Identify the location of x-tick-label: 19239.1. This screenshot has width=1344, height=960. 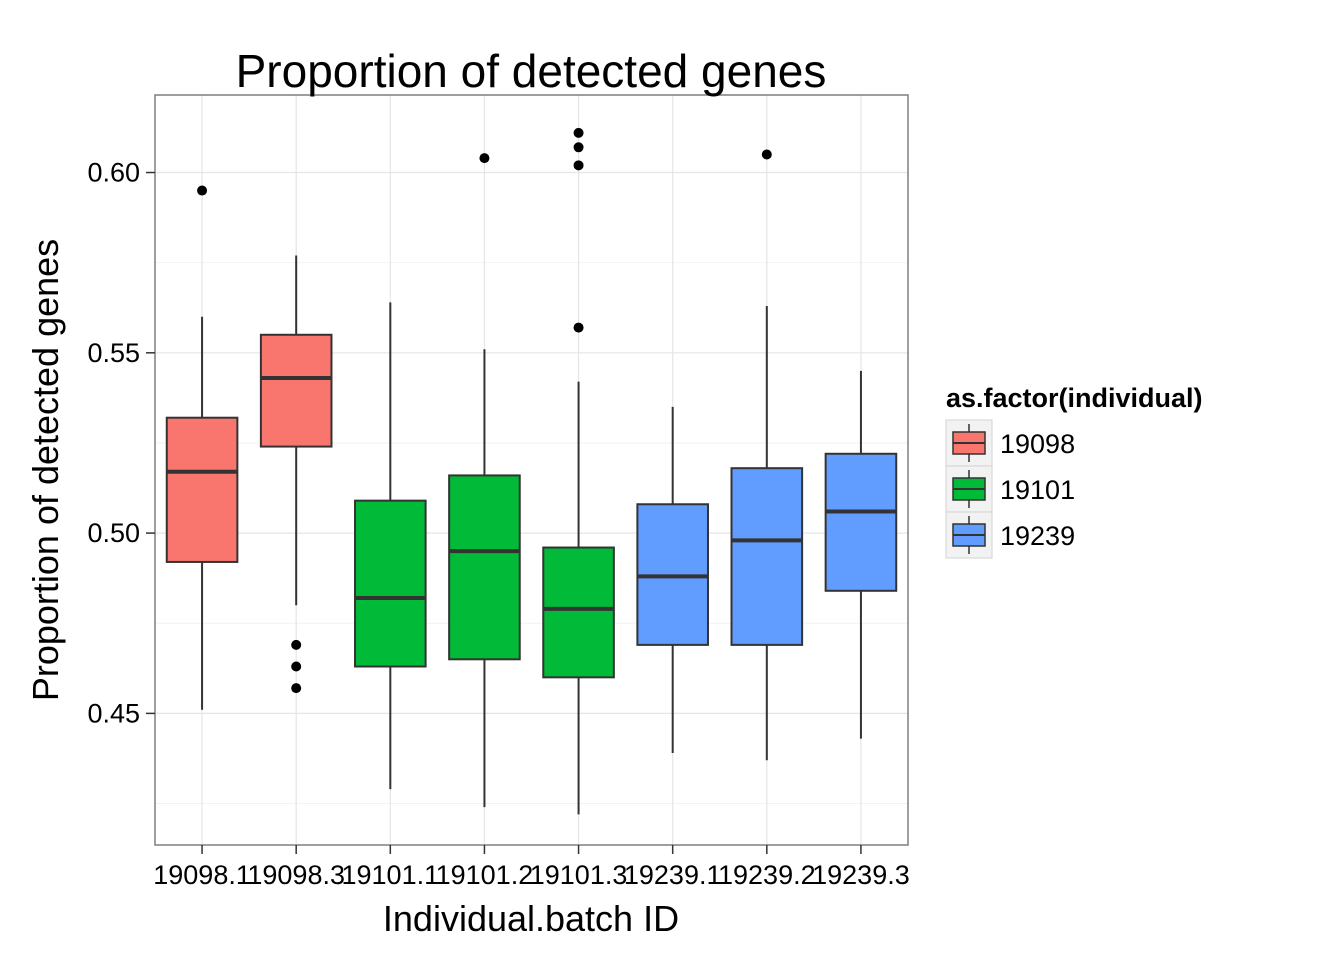
(673, 875).